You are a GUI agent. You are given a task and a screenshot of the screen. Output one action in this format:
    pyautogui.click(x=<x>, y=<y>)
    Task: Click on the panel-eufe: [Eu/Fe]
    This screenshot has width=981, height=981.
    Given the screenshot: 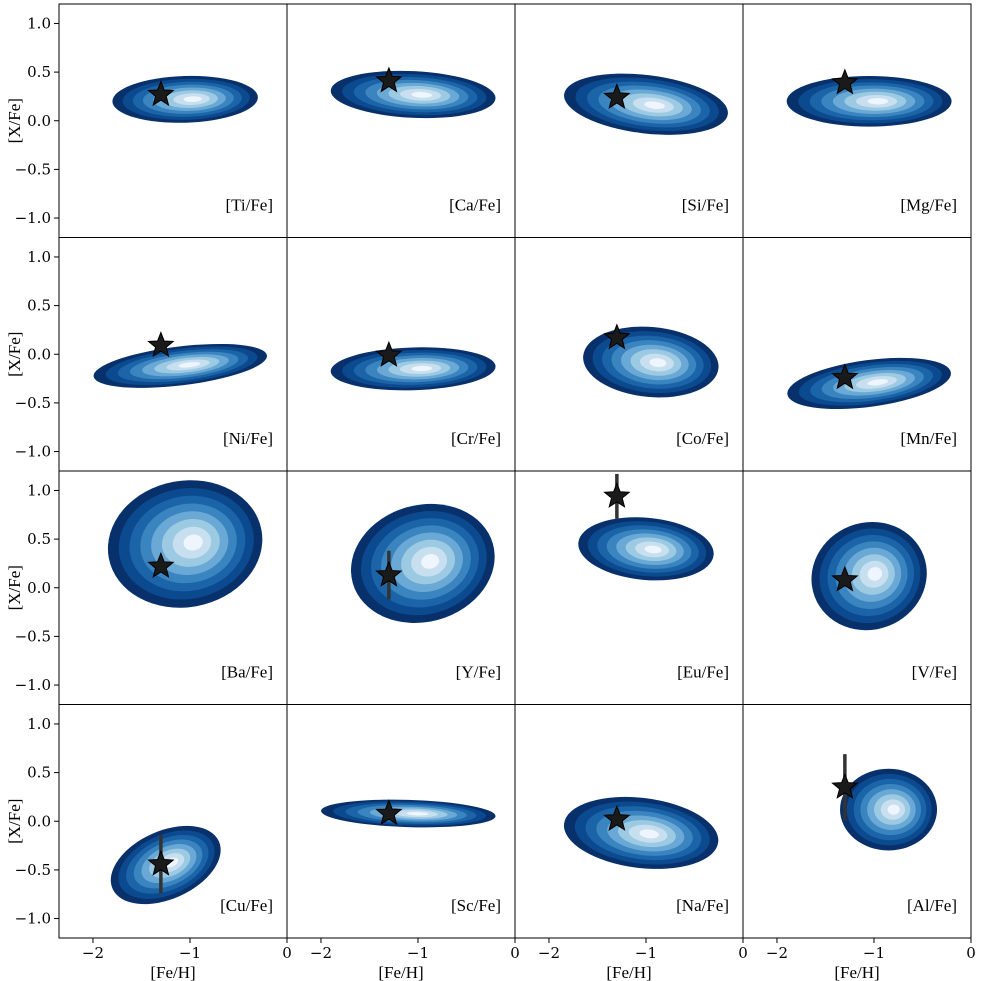 What is the action you would take?
    pyautogui.click(x=629, y=587)
    